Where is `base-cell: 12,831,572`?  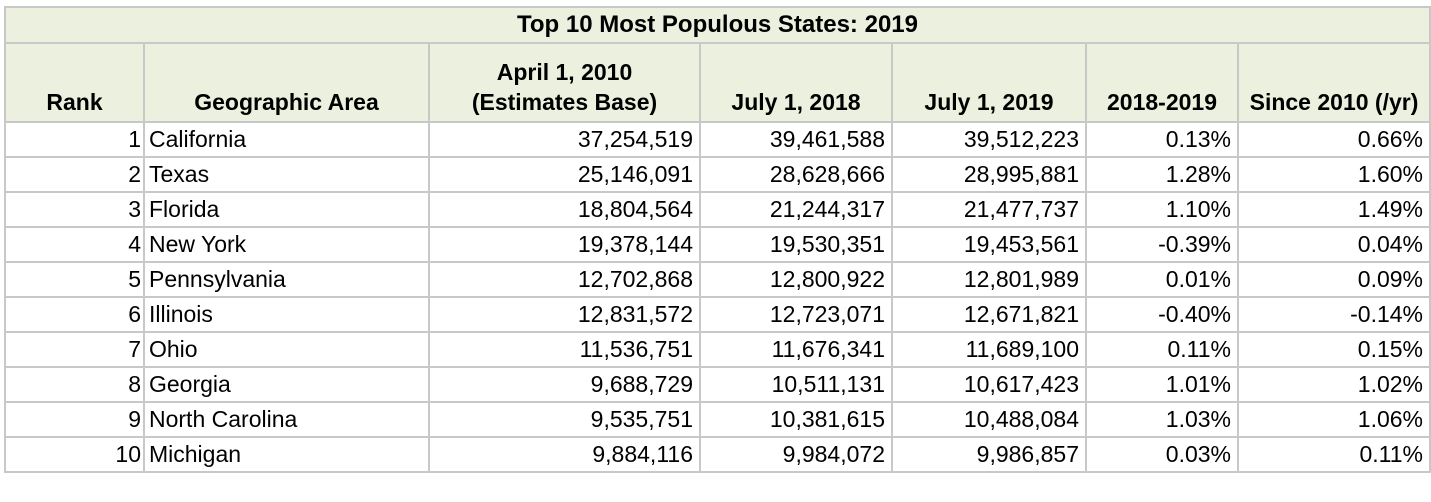
base-cell: 12,831,572 is located at coordinates (564, 314).